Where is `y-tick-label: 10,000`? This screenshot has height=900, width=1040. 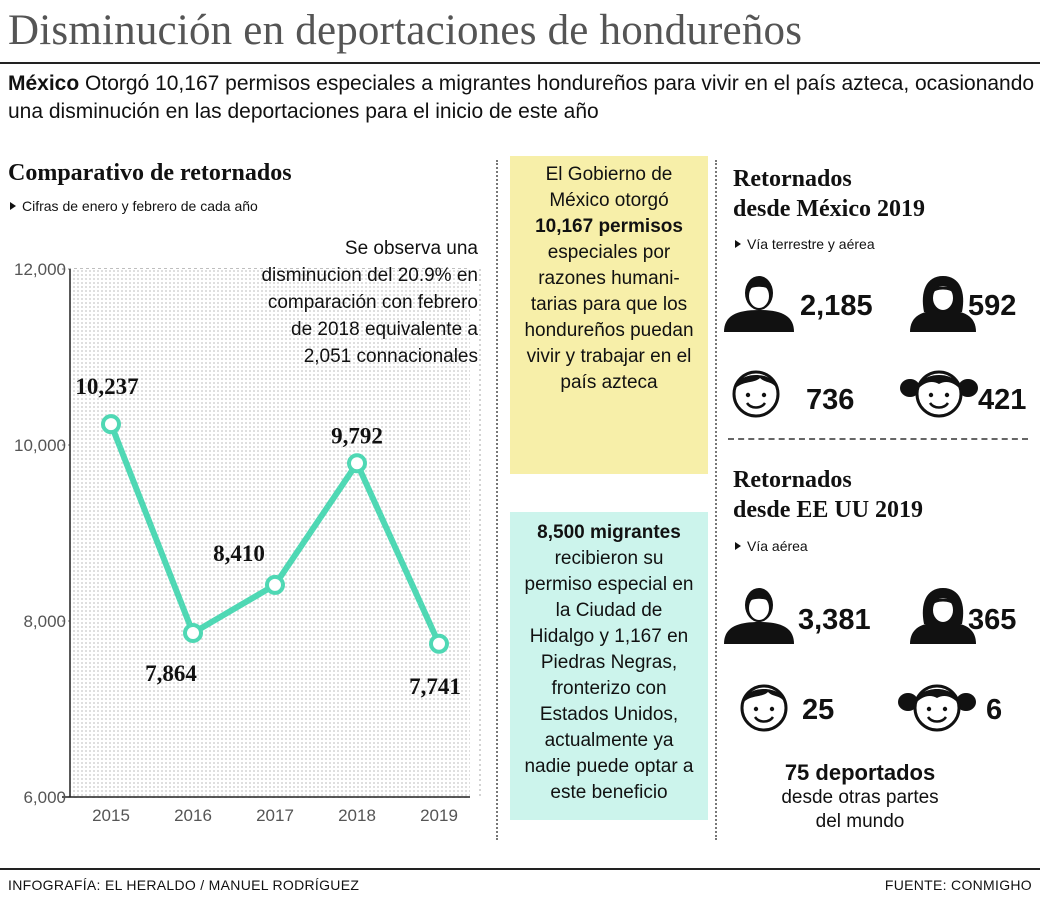 y-tick-label: 10,000 is located at coordinates (40, 445).